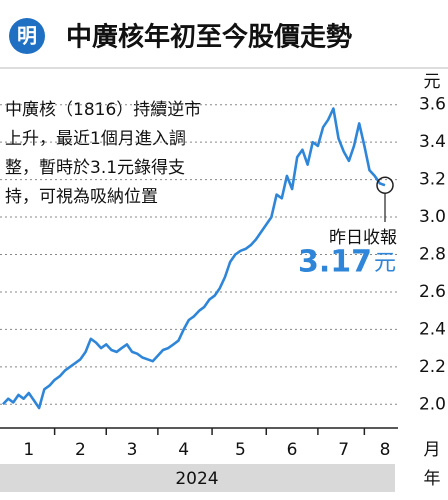  Describe the element at coordinates (432, 142) in the screenshot. I see `y-tick-label: 3.4` at that location.